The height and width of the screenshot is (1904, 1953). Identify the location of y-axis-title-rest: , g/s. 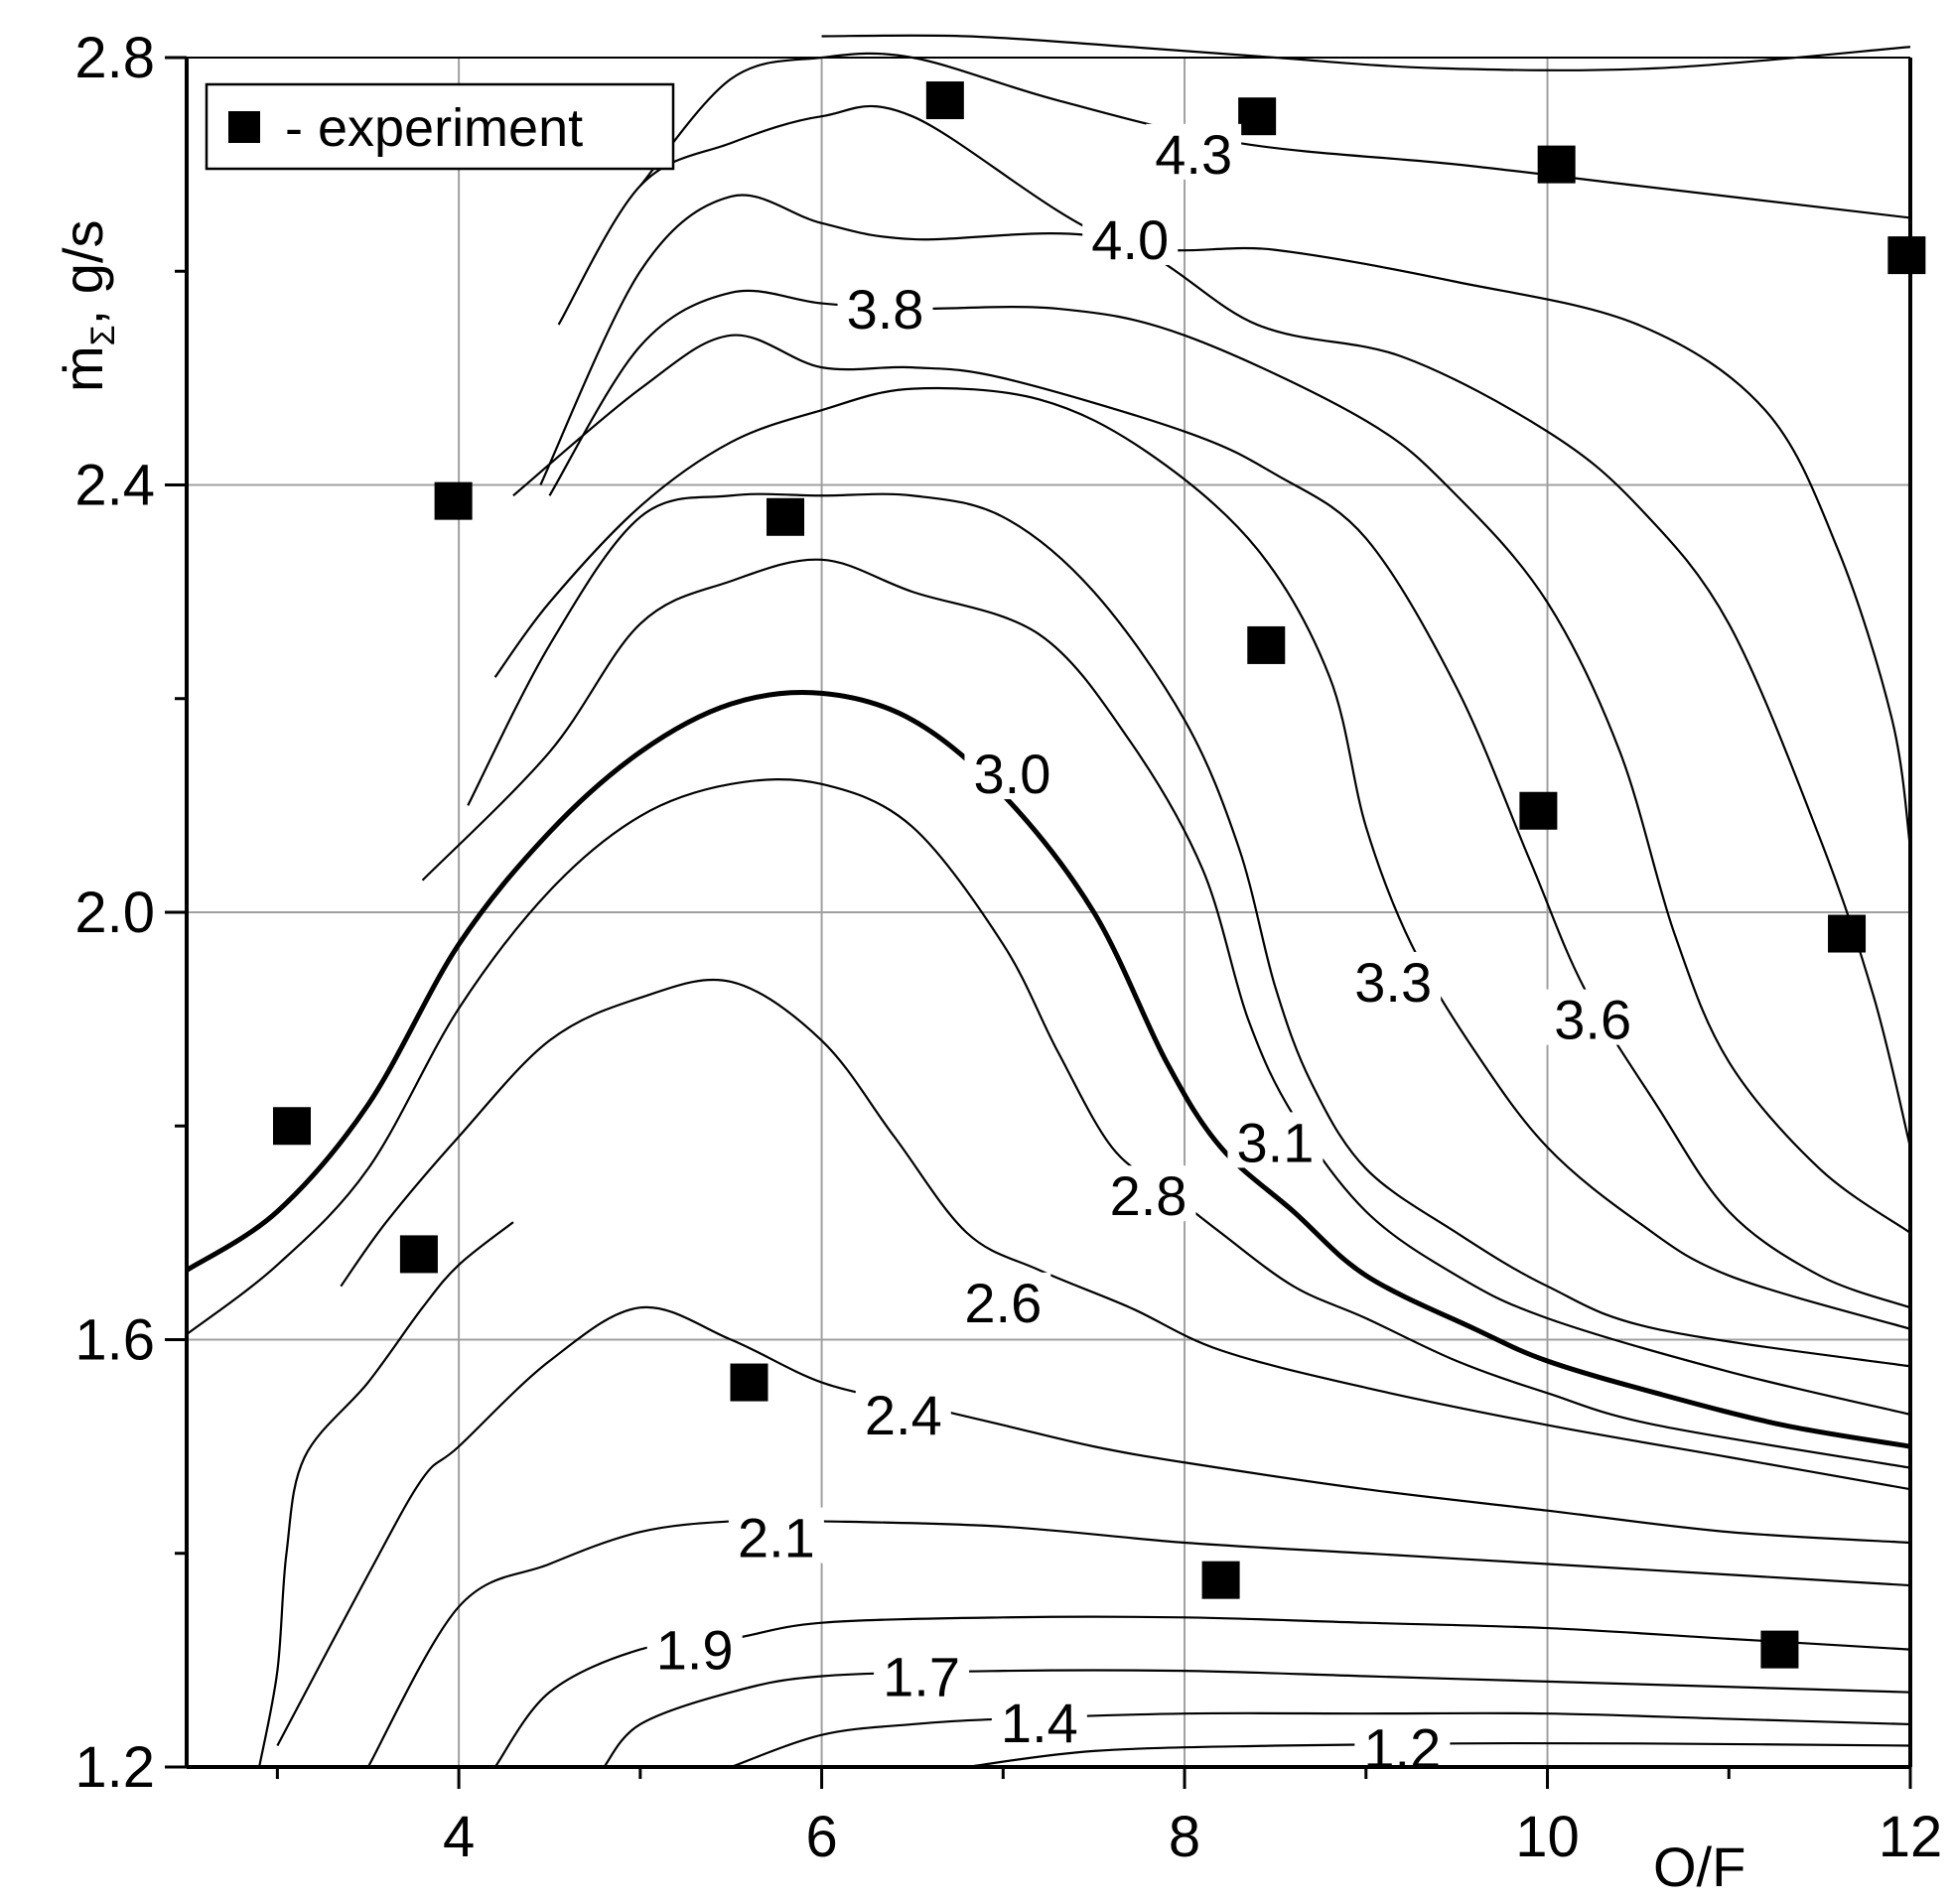
(83, 272).